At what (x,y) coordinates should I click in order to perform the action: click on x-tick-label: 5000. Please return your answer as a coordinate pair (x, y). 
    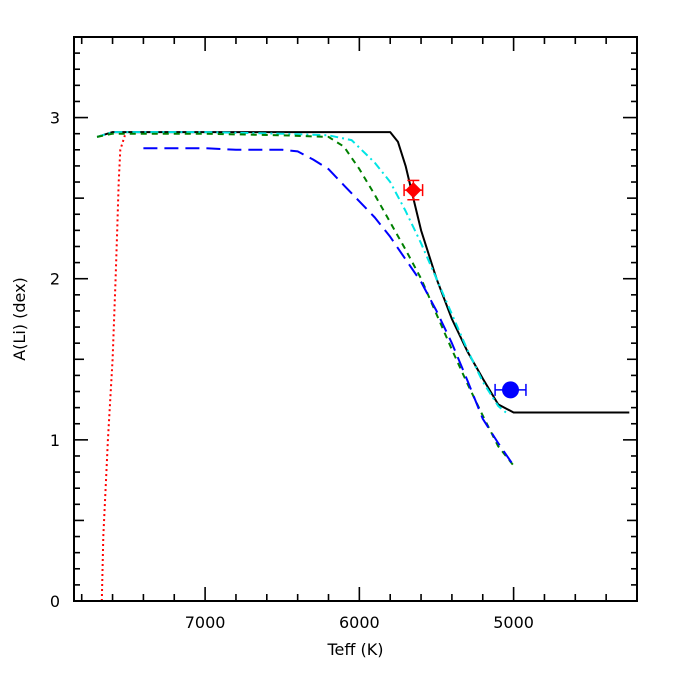
    Looking at the image, I should click on (513, 622).